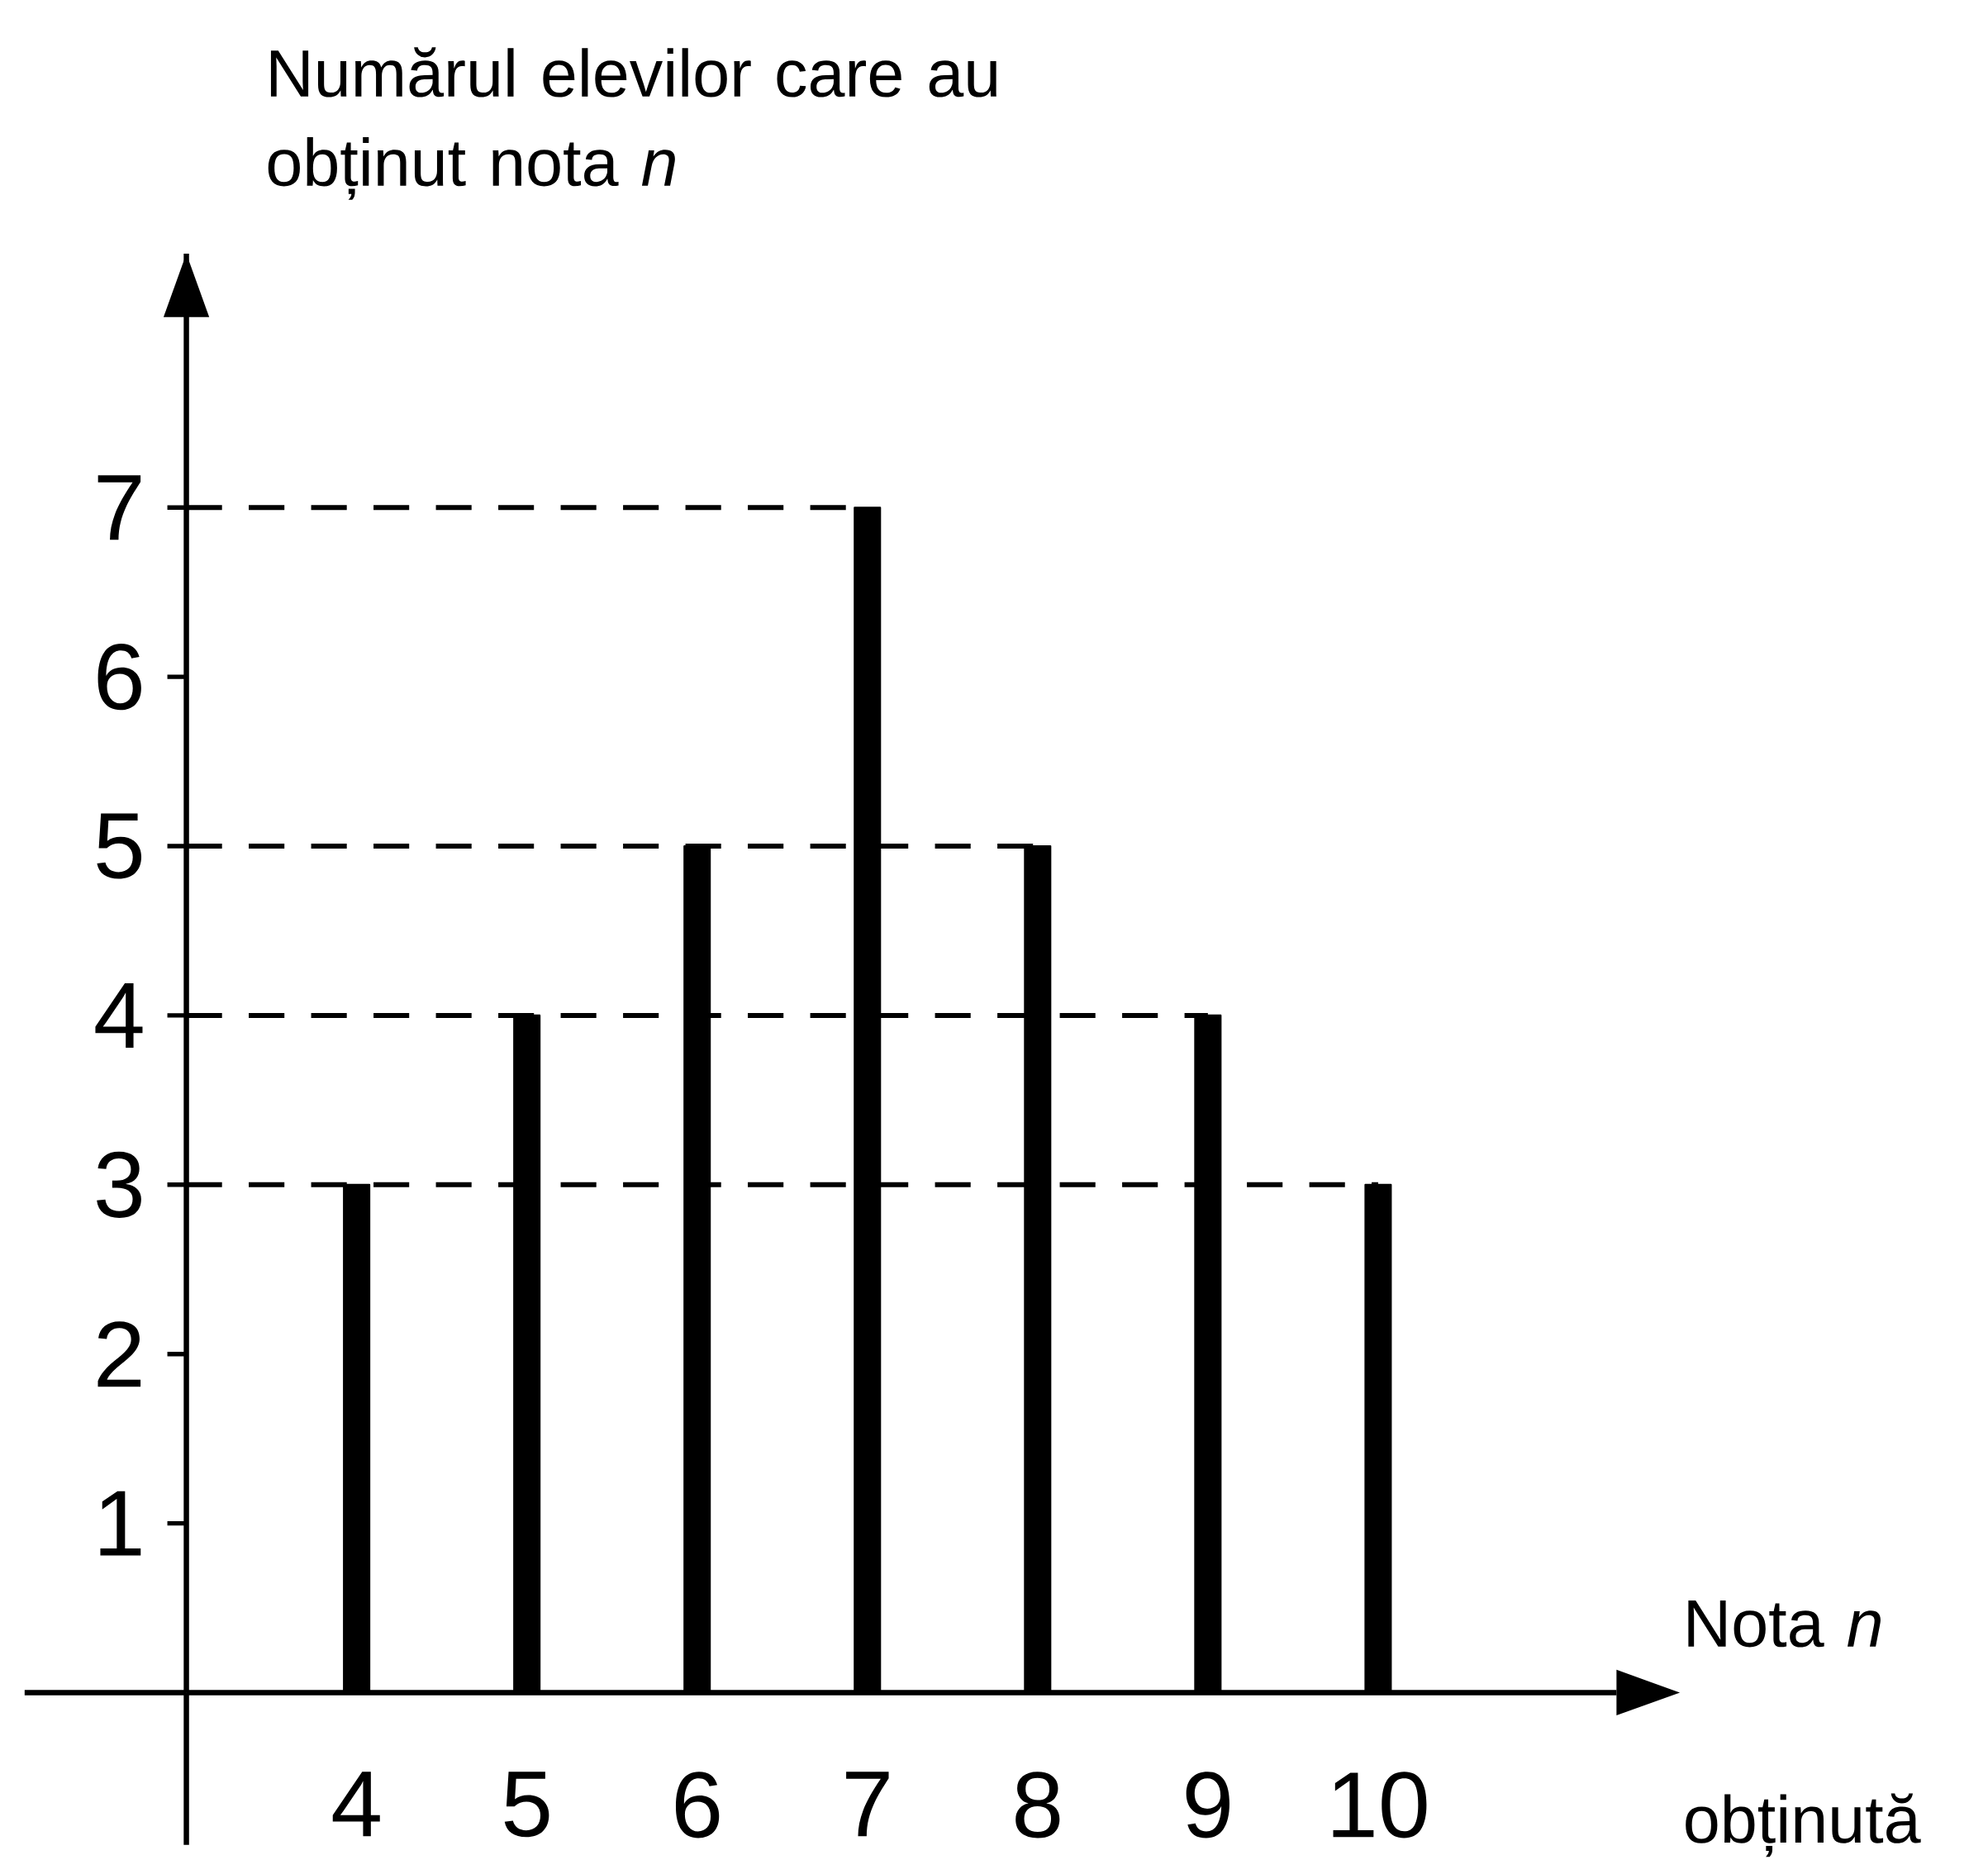 This screenshot has height=1874, width=1988. Describe the element at coordinates (632, 124) in the screenshot. I see `y-axis-title: Numărul elevilor care au obținut nota n` at that location.